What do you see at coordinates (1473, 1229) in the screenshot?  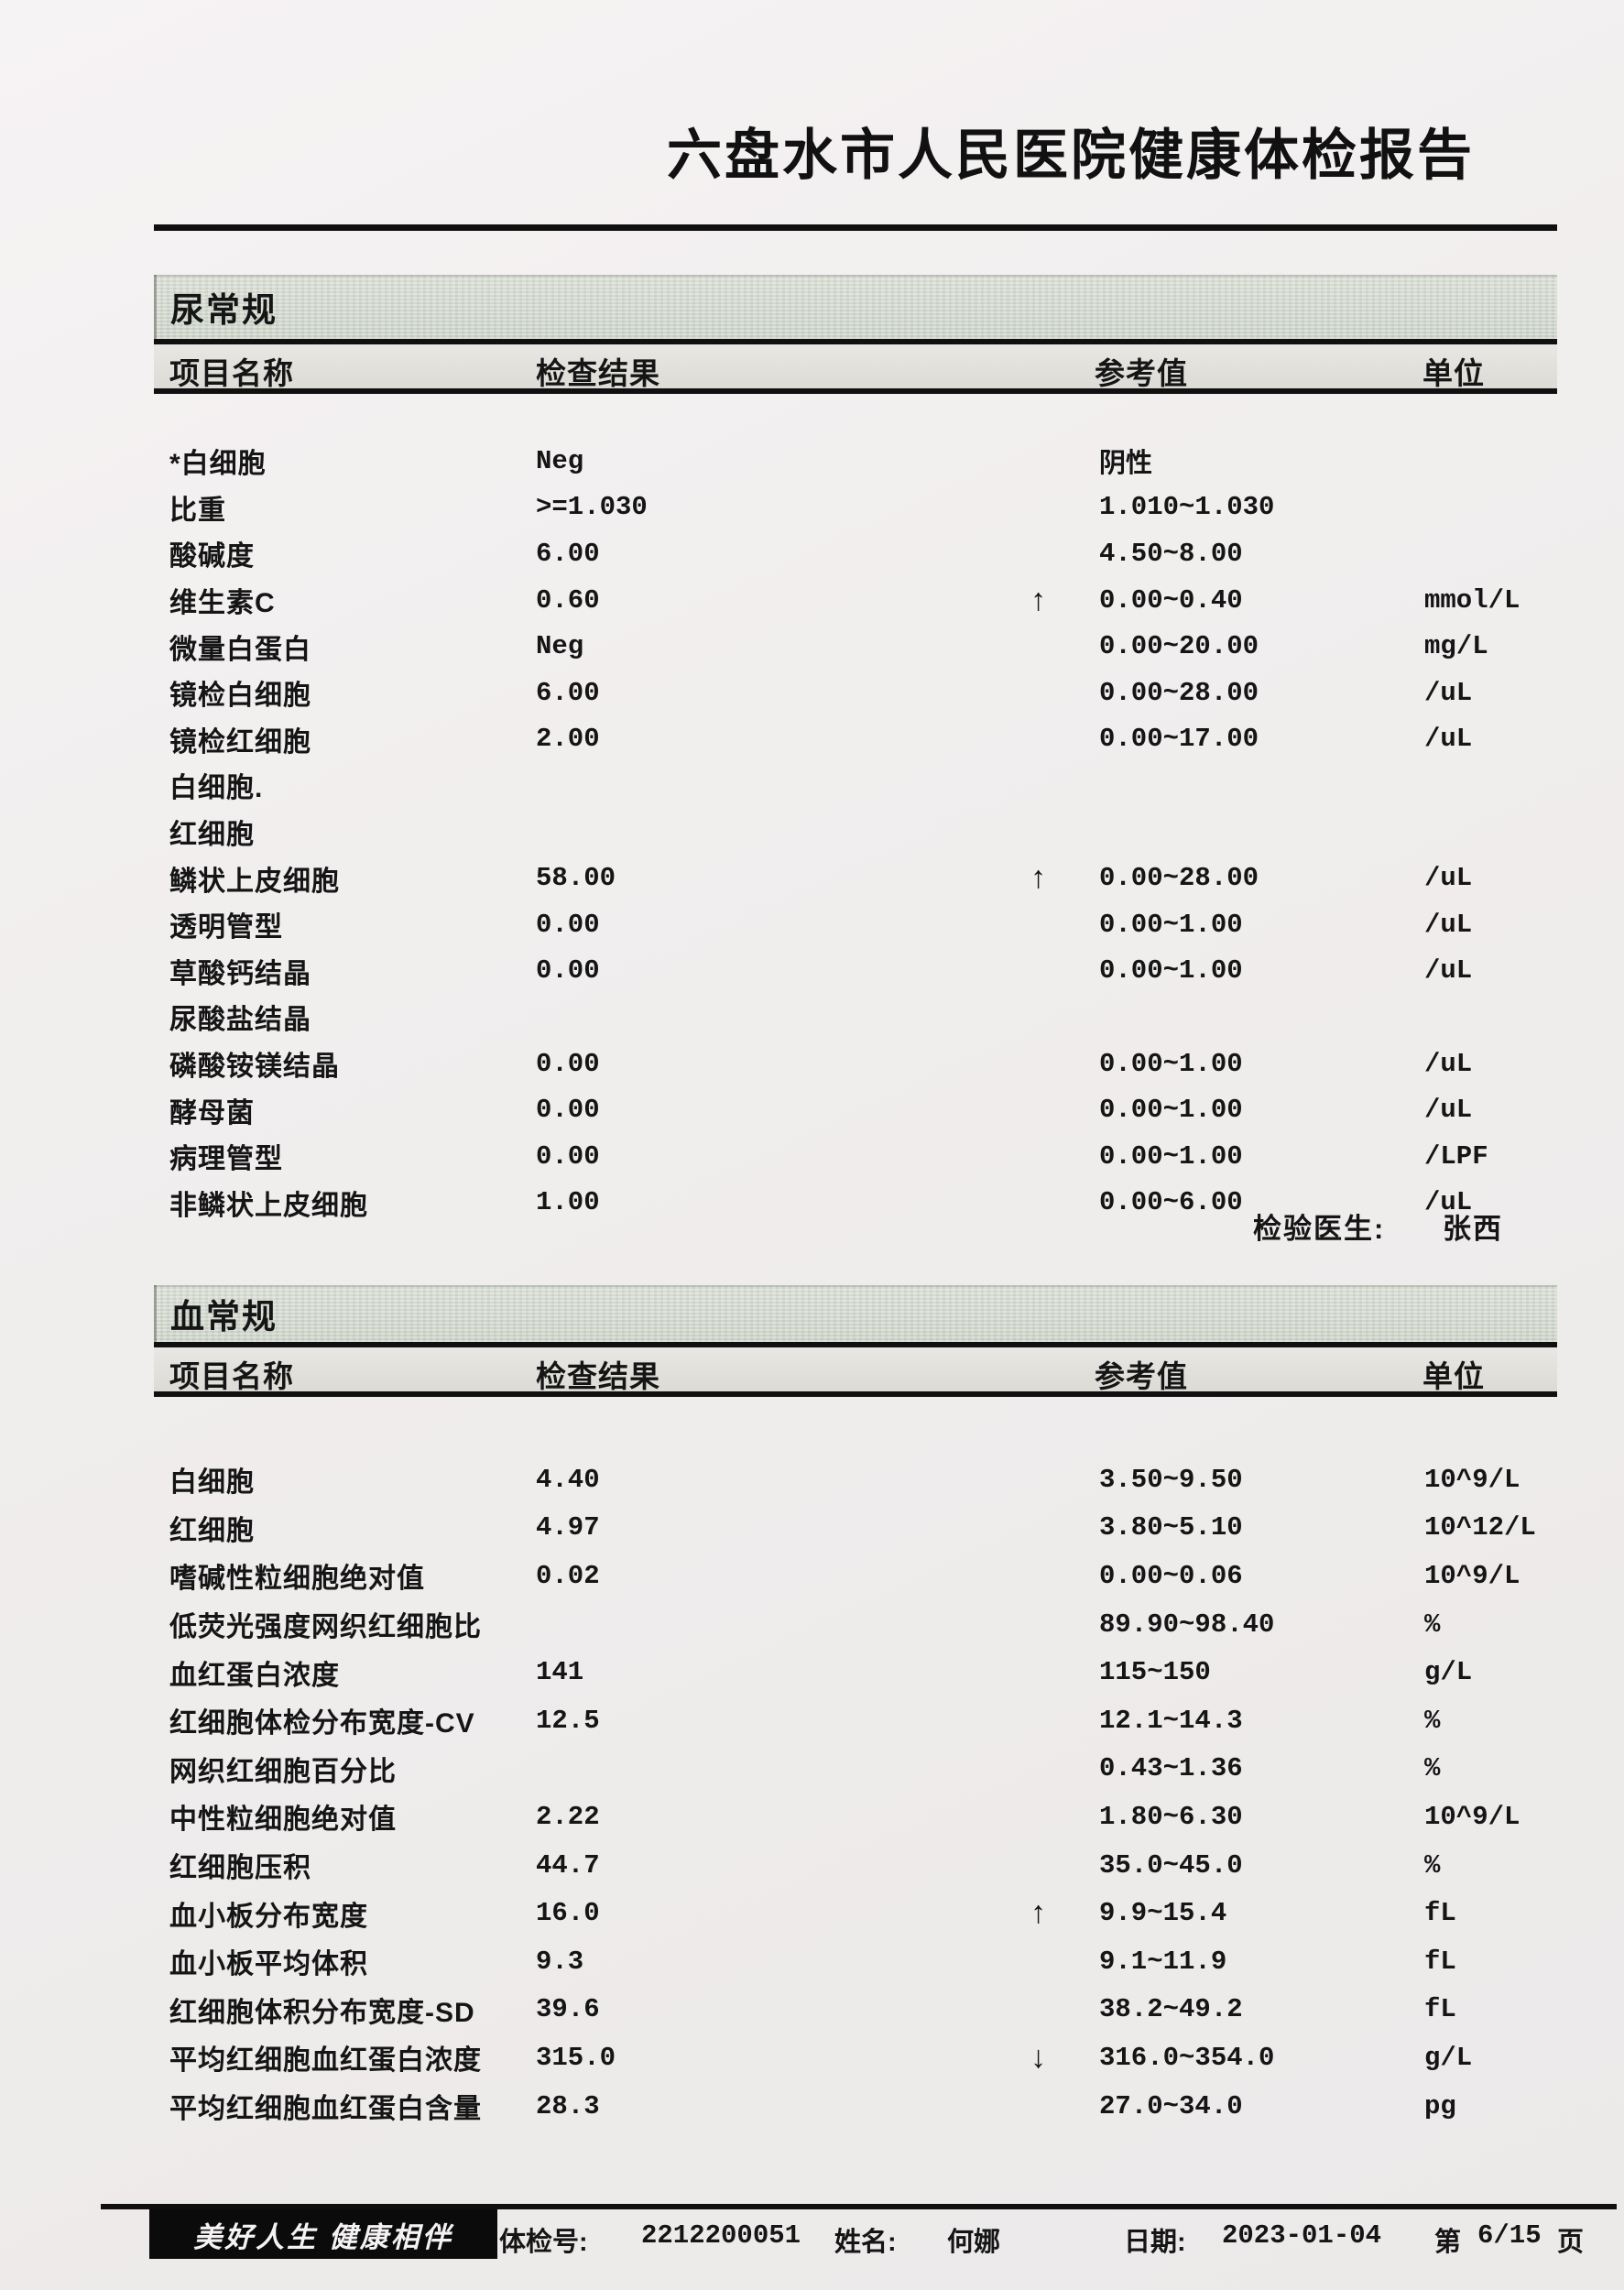 I see `examiner-name: 张西` at bounding box center [1473, 1229].